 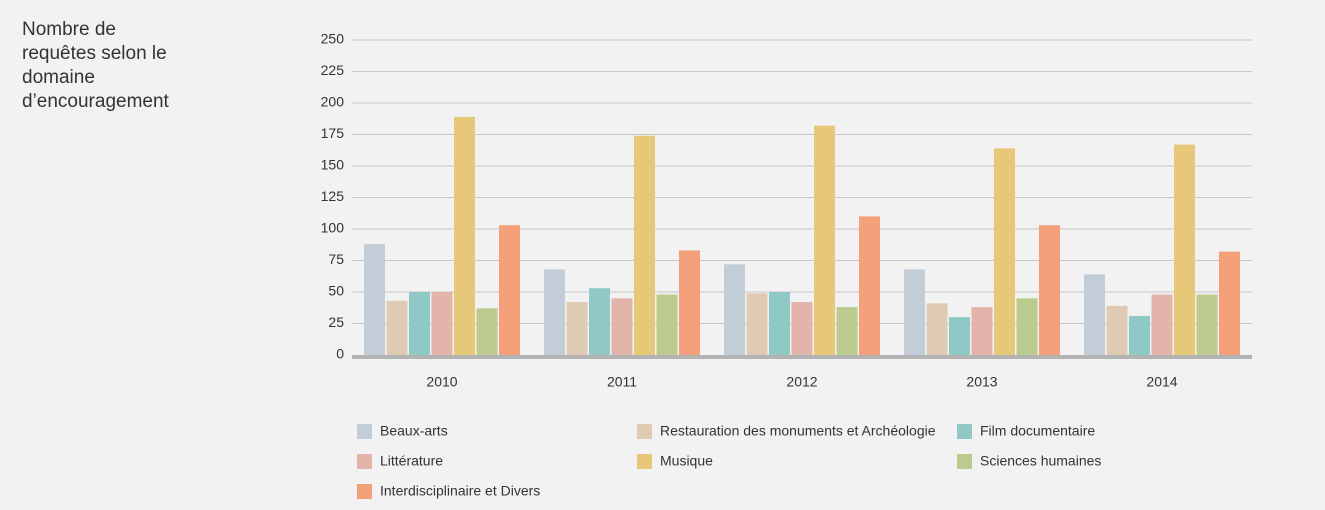 I want to click on y-tick-label: 150, so click(x=333, y=165).